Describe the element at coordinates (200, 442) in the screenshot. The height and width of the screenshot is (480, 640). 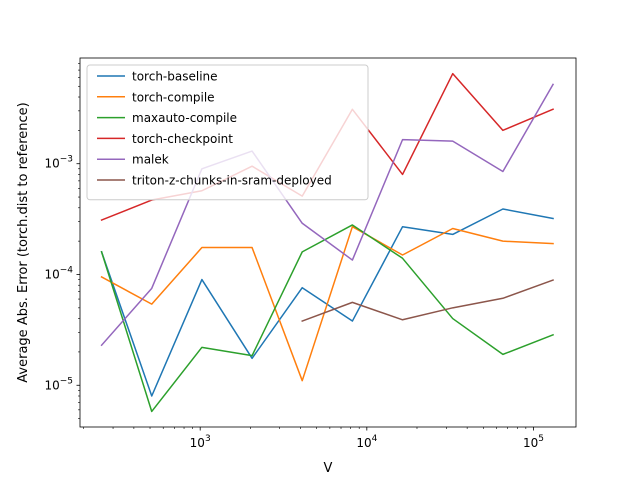
I see `x-tick-label: 10³` at that location.